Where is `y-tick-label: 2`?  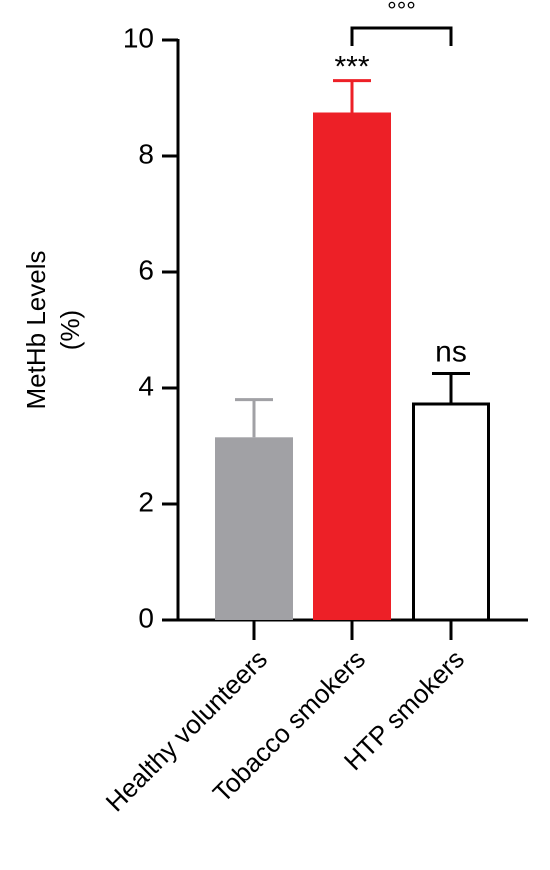 y-tick-label: 2 is located at coordinates (146, 501).